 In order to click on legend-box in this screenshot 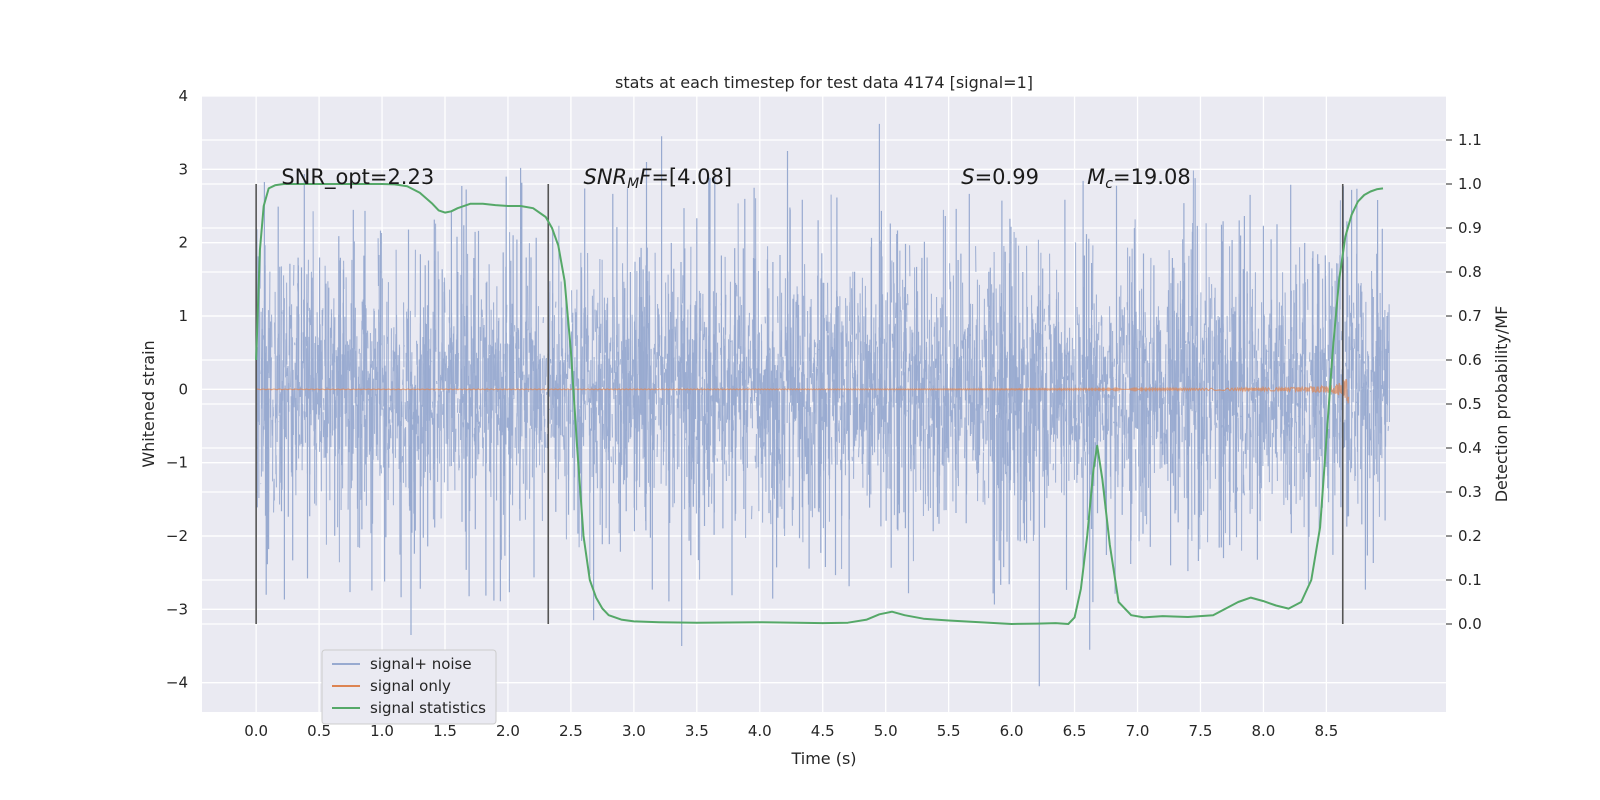, I will do `click(409, 687)`.